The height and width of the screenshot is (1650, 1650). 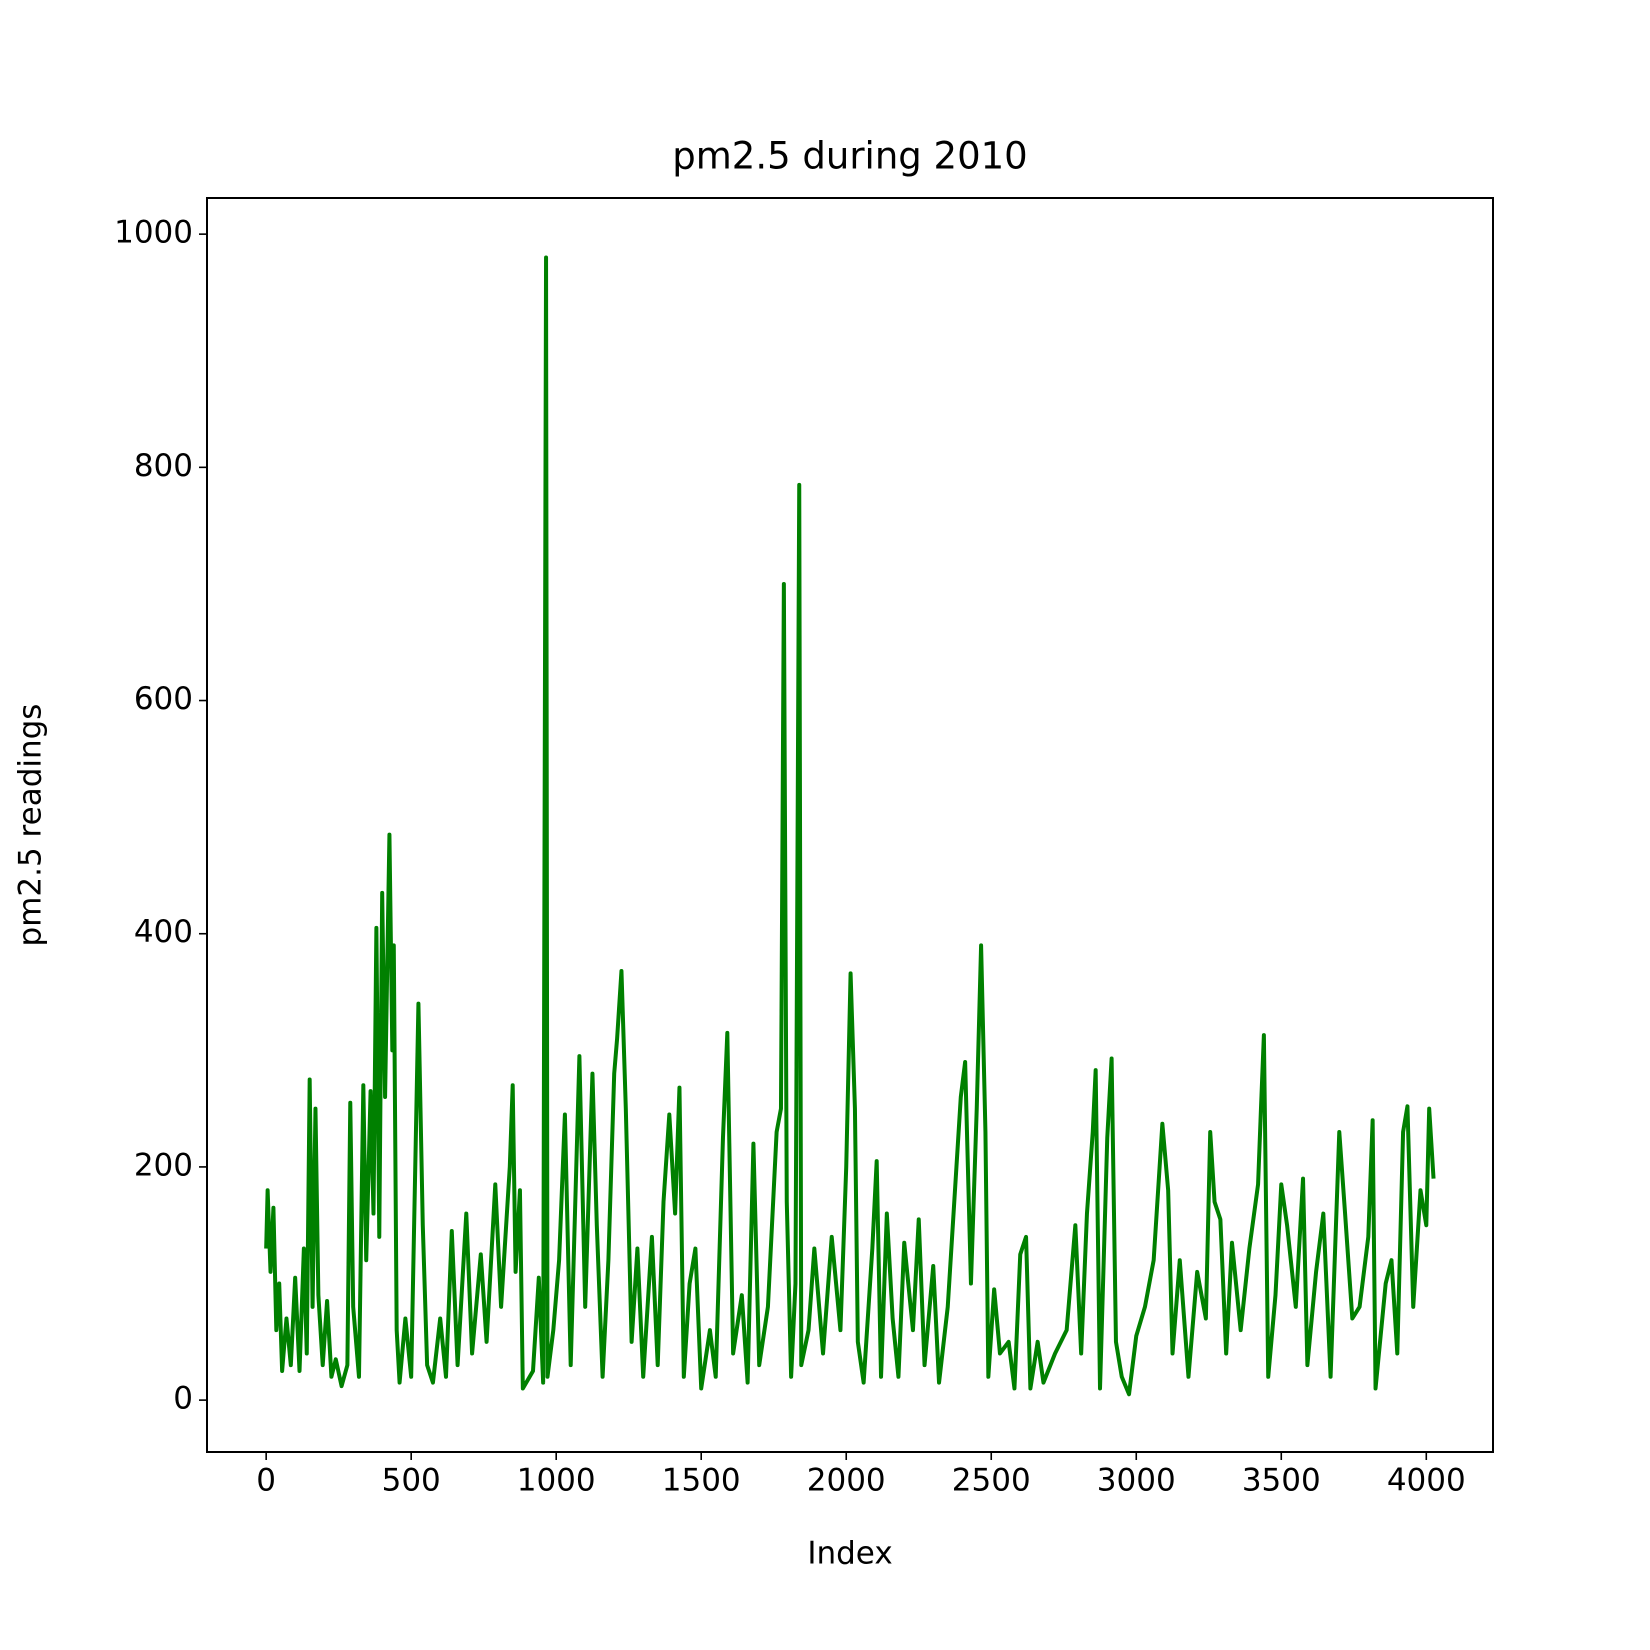 What do you see at coordinates (991, 1481) in the screenshot?
I see `x-tick-label: 2500` at bounding box center [991, 1481].